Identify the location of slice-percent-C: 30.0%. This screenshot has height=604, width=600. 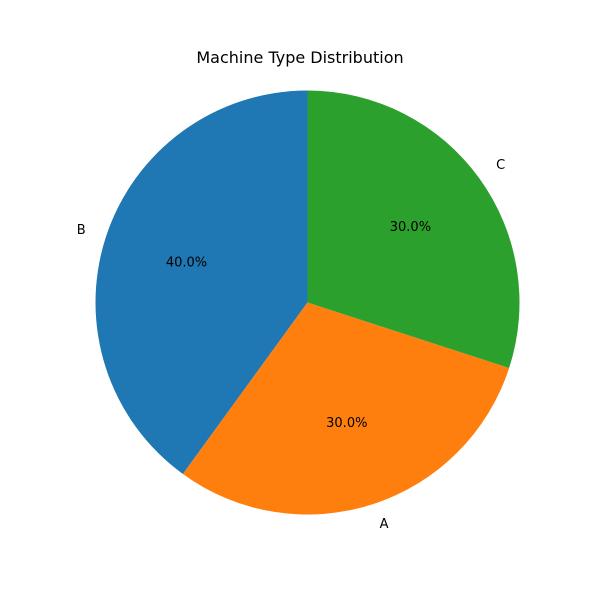
(410, 227).